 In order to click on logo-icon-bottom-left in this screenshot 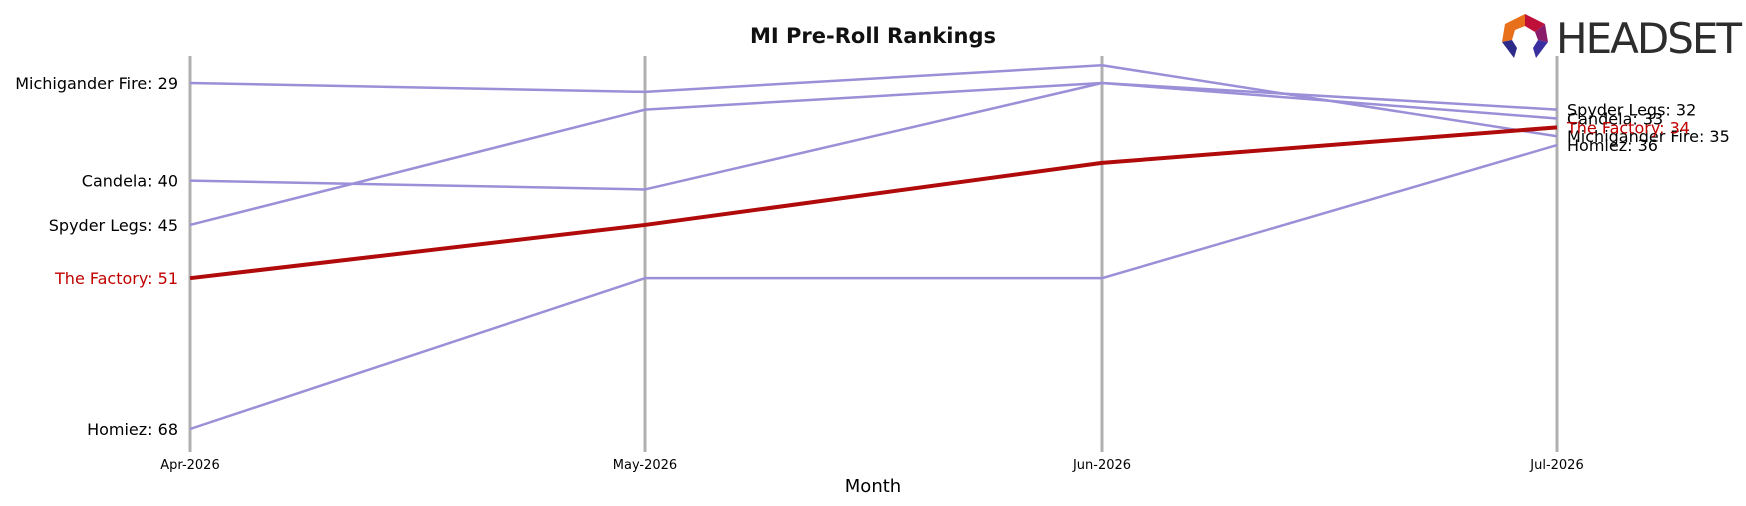, I will do `click(1509, 49)`.